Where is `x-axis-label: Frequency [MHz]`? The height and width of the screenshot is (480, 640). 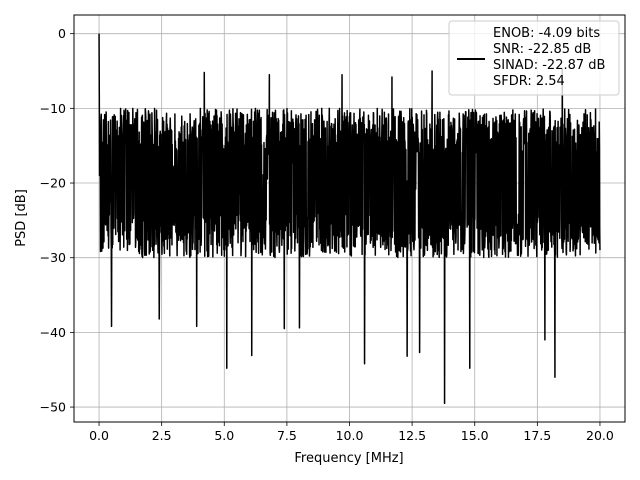 x-axis-label: Frequency [MHz] is located at coordinates (348, 458).